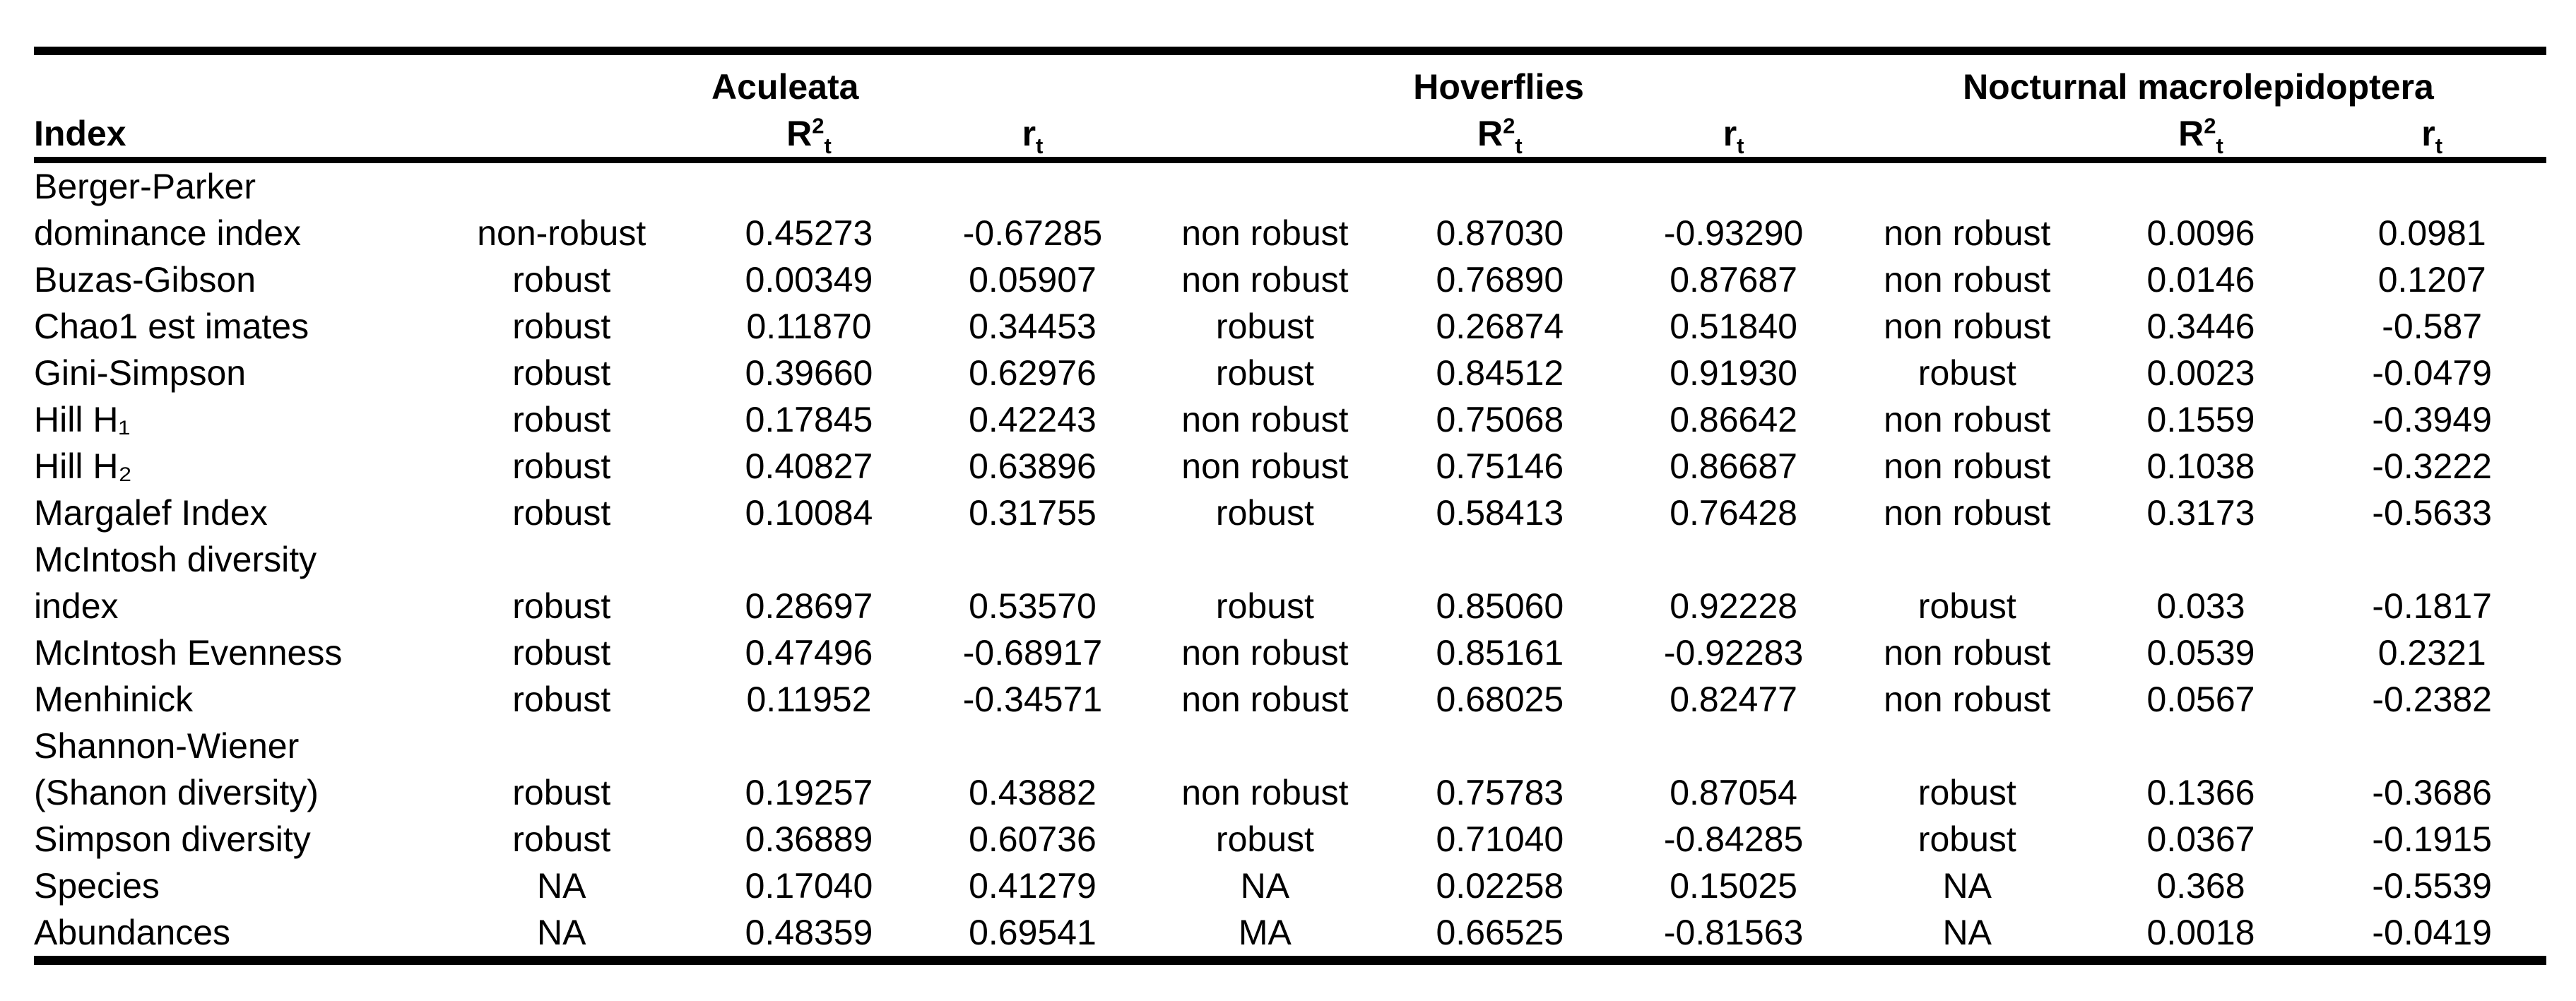 This screenshot has height=1001, width=2576. I want to click on cell-nocturnal-r2: 0.033, so click(2200, 606).